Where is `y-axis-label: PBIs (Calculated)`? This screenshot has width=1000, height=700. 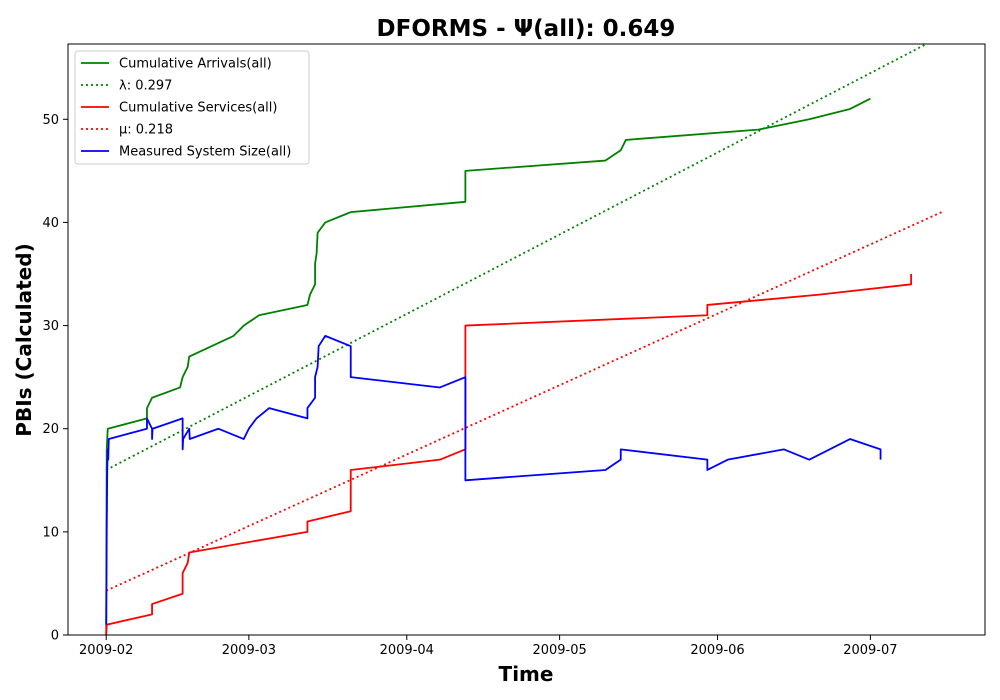 y-axis-label: PBIs (Calculated) is located at coordinates (24, 339).